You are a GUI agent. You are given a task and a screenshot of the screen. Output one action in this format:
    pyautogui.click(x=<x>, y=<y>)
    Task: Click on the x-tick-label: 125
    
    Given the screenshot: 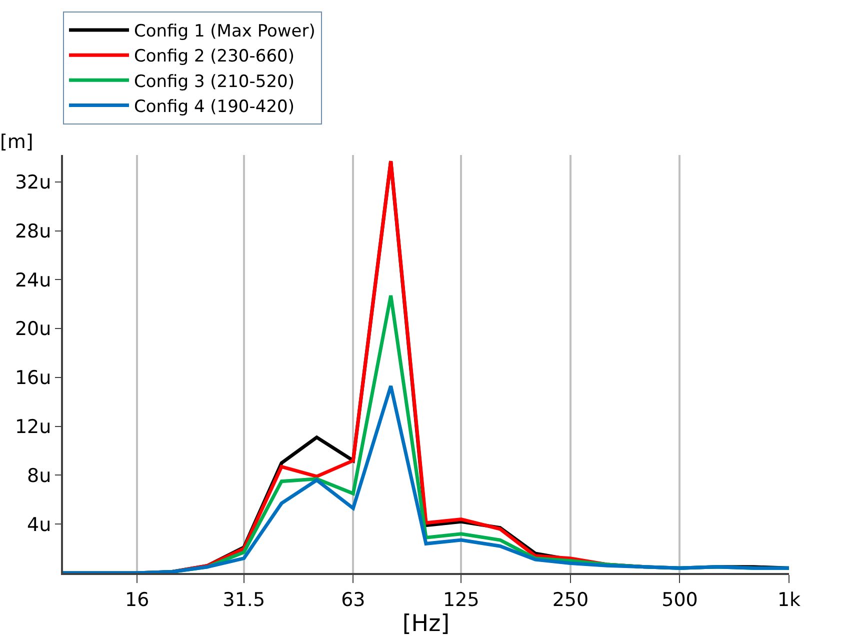 What is the action you would take?
    pyautogui.click(x=461, y=599)
    